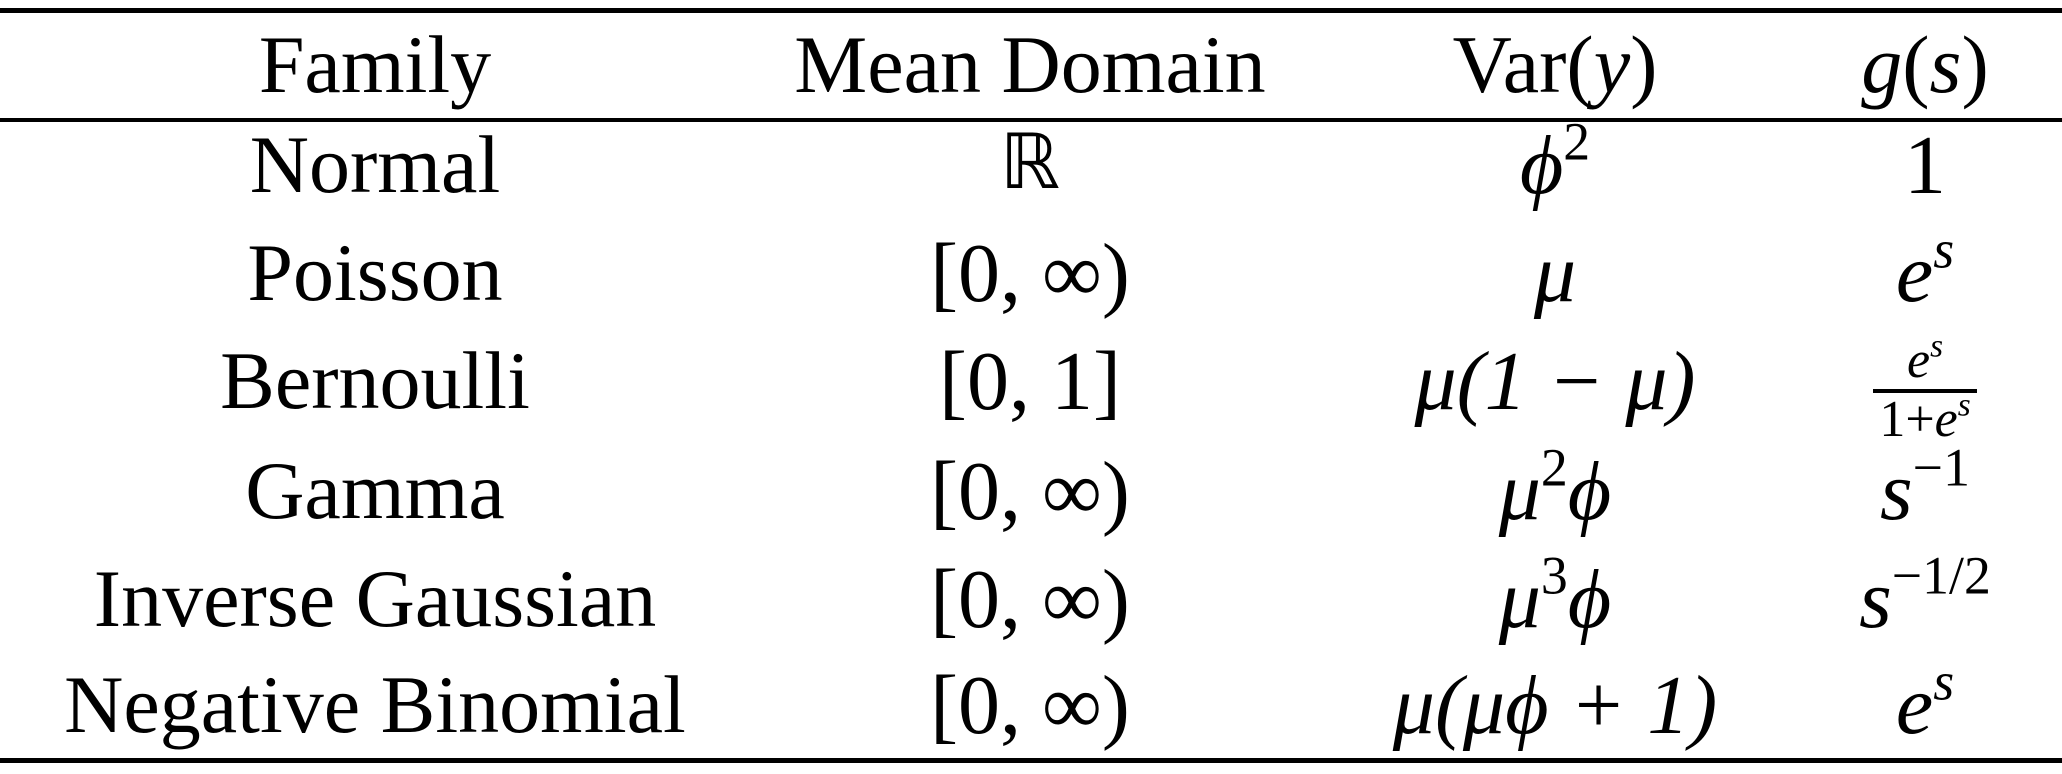 The image size is (2062, 774). I want to click on row-negative-binomial-variance: μ(μϕ + 1), so click(1555, 705).